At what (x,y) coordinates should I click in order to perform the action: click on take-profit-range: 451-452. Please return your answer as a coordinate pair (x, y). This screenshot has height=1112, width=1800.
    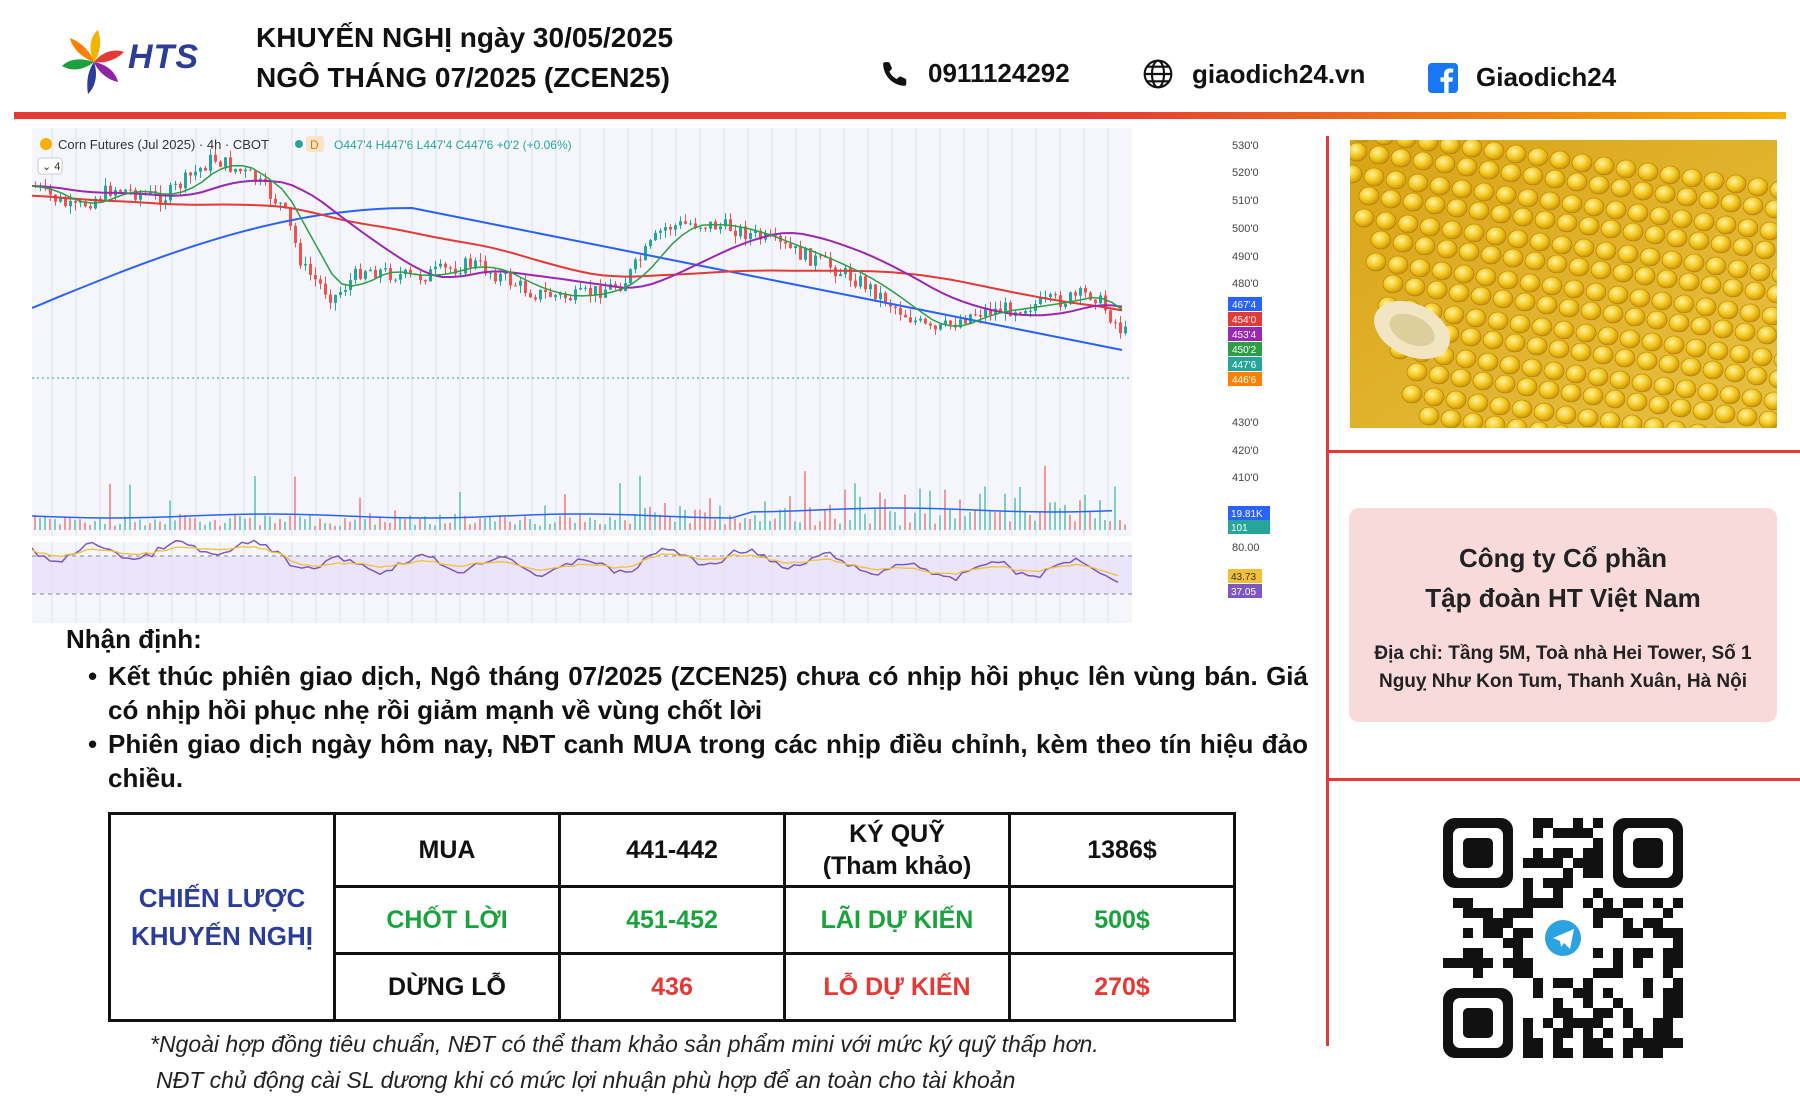
    Looking at the image, I should click on (672, 920).